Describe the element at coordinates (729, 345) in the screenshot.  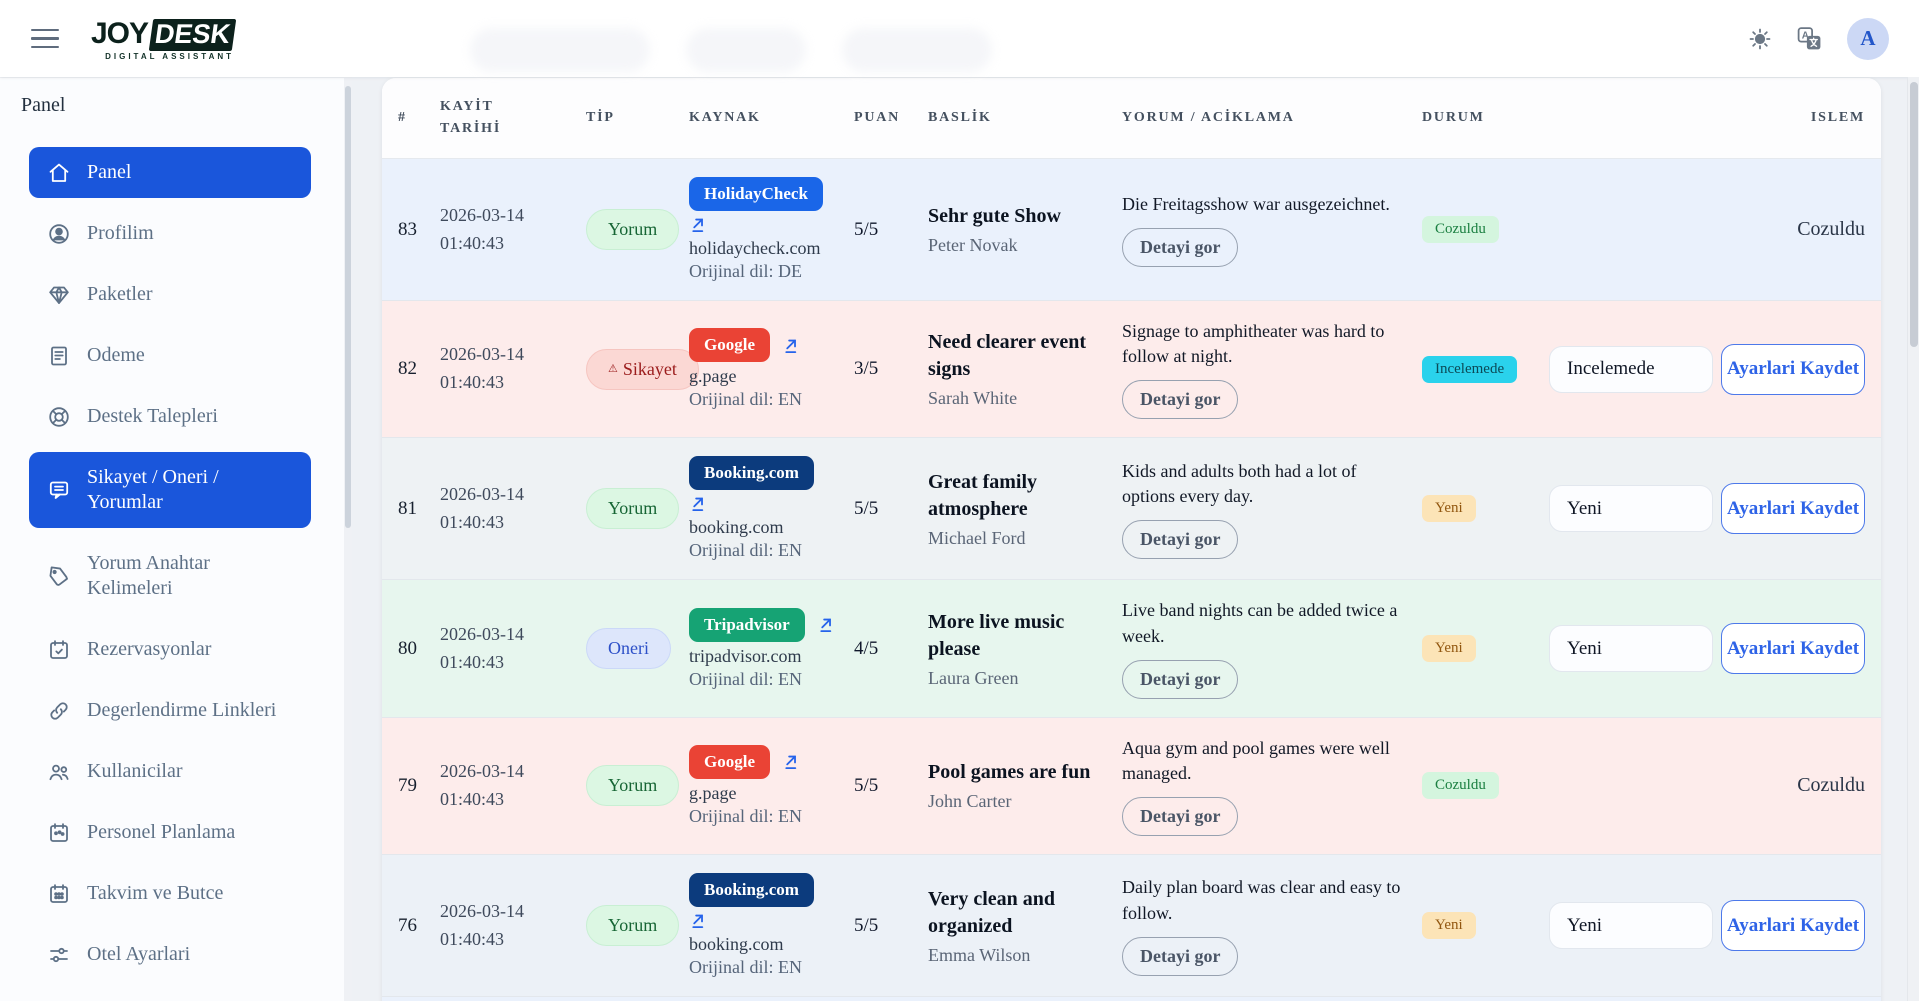
I see `source-badge: Google` at that location.